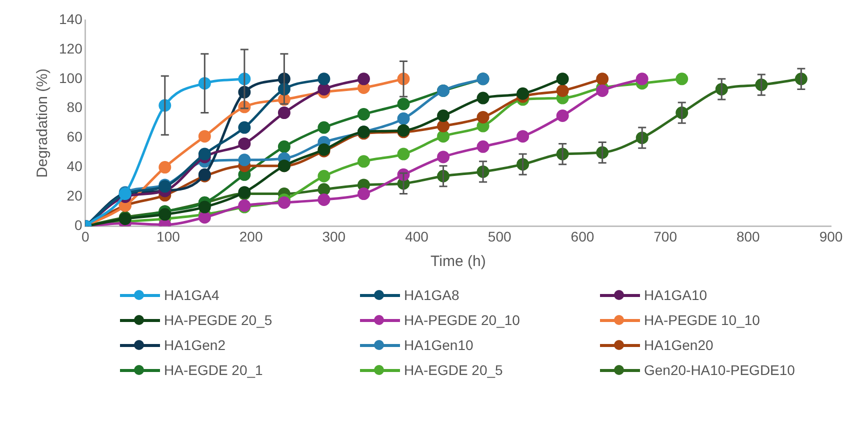  Describe the element at coordinates (74, 196) in the screenshot. I see `y-tick-label: 20` at that location.